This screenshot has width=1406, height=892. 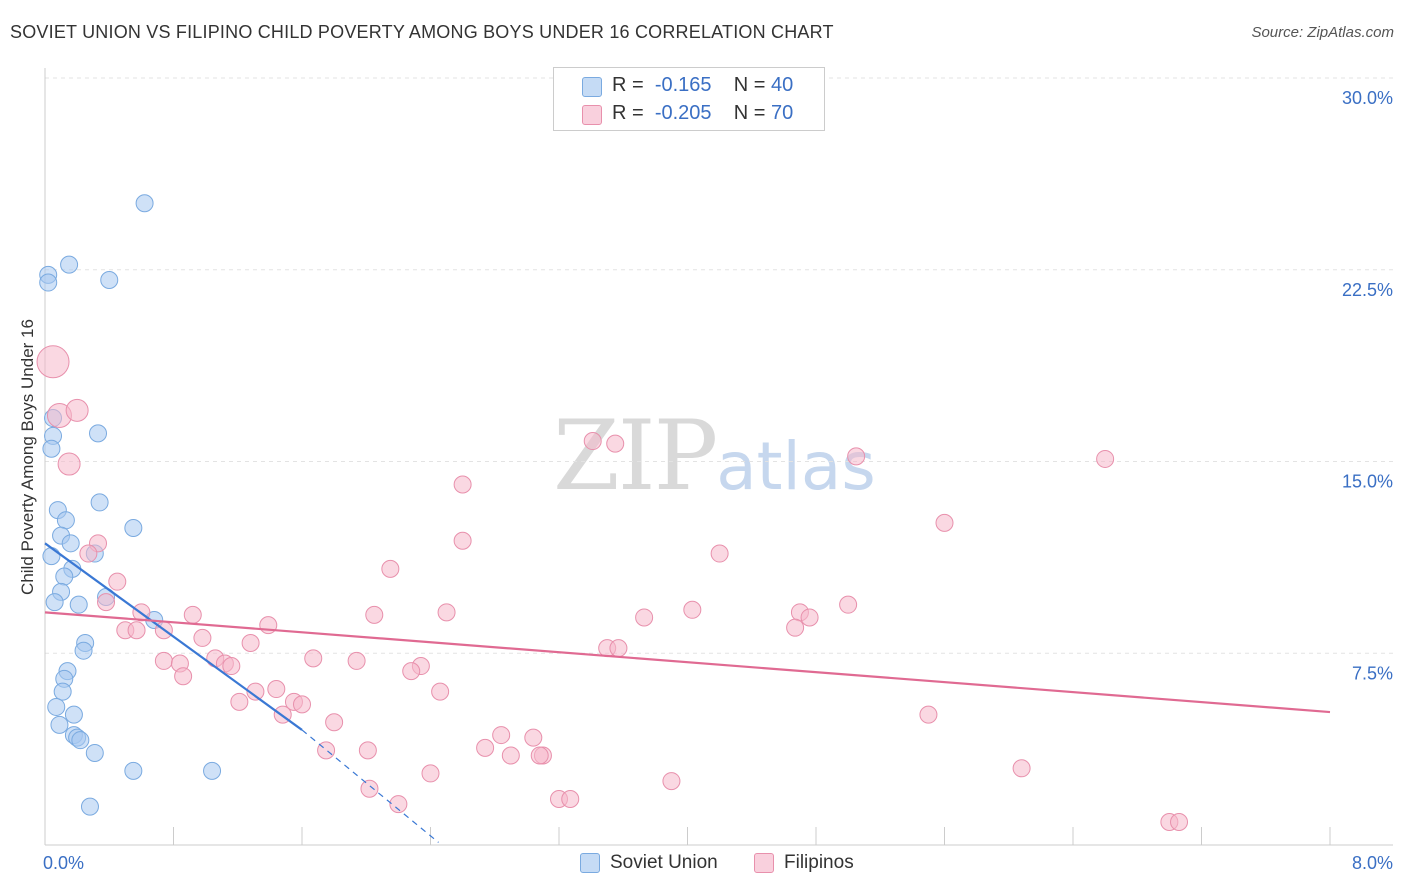 I want to click on watermark-zip: ZIP, so click(x=635, y=456).